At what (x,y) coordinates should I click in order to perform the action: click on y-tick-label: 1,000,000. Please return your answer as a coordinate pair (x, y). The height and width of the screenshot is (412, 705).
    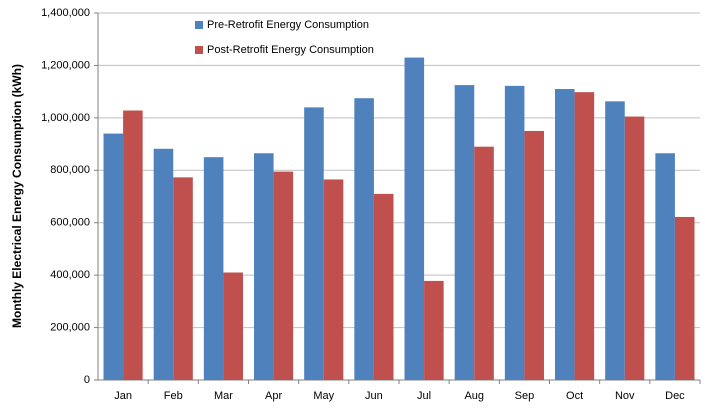
    Looking at the image, I should click on (65, 118).